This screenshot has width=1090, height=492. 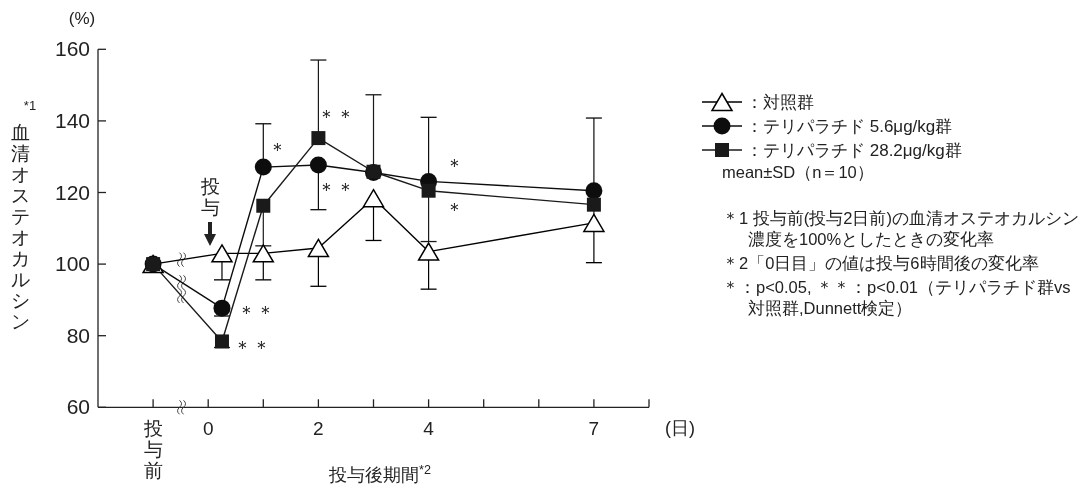 I want to click on text: mean±SD（n＝10）, so click(x=798, y=172).